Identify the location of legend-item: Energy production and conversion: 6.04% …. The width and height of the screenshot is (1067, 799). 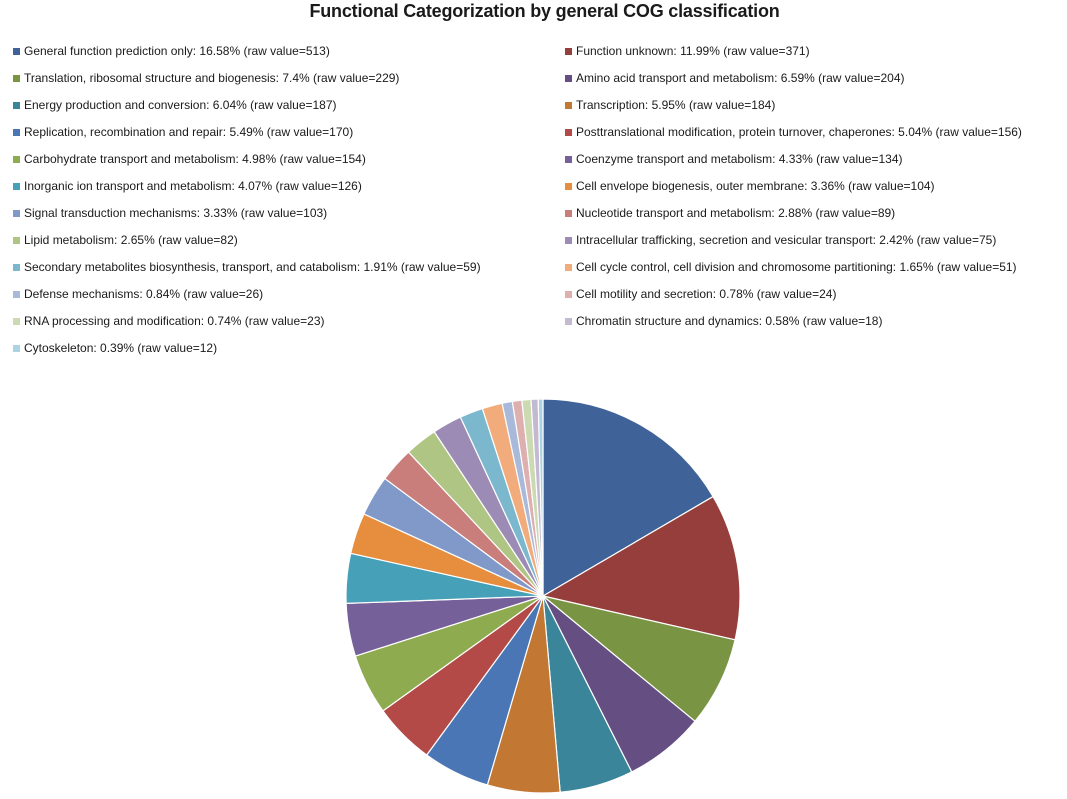
(175, 105).